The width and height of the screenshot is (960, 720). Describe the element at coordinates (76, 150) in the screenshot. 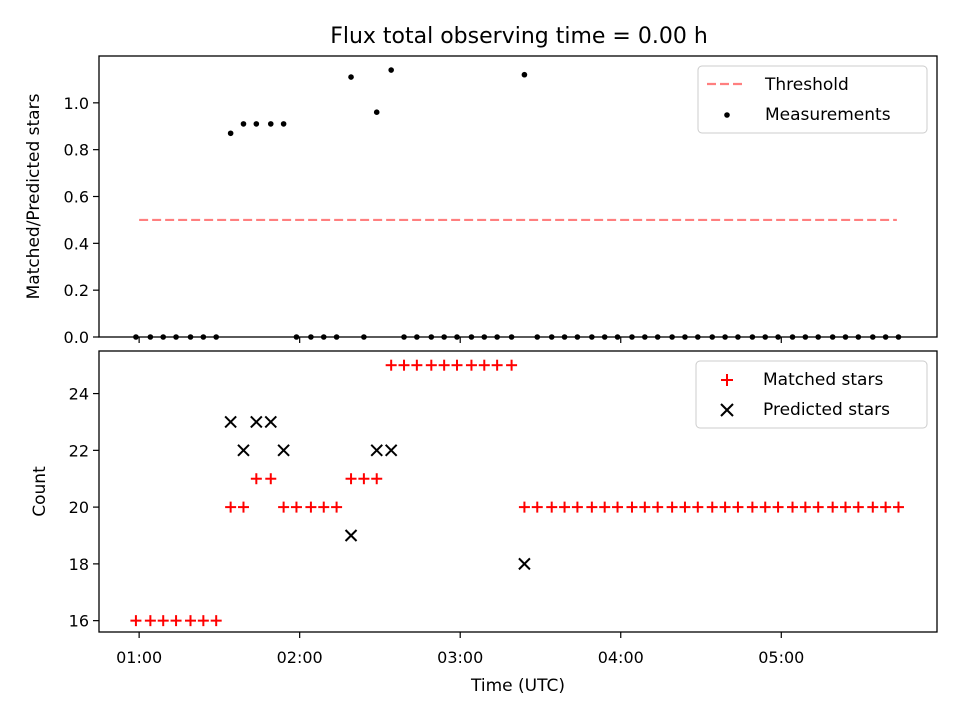

I see `y-tick-label: 0.8` at that location.